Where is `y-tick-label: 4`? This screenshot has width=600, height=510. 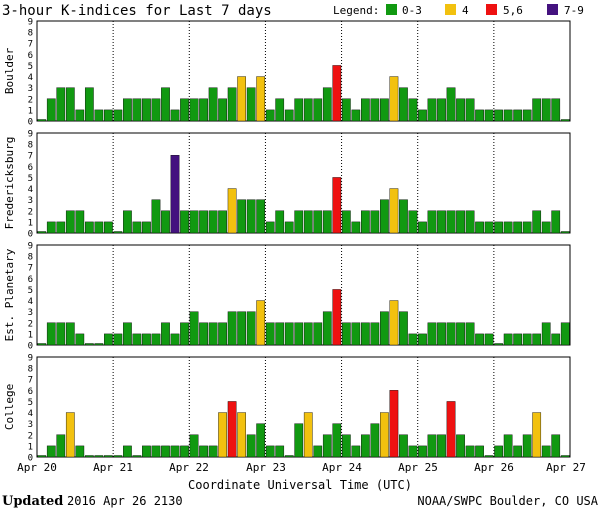 y-tick-label: 4 is located at coordinates (30, 414).